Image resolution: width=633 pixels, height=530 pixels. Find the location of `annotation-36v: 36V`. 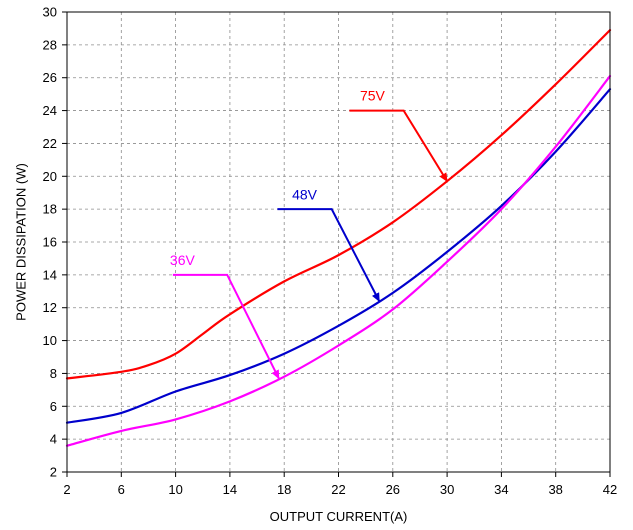

annotation-36v: 36V is located at coordinates (225, 316).